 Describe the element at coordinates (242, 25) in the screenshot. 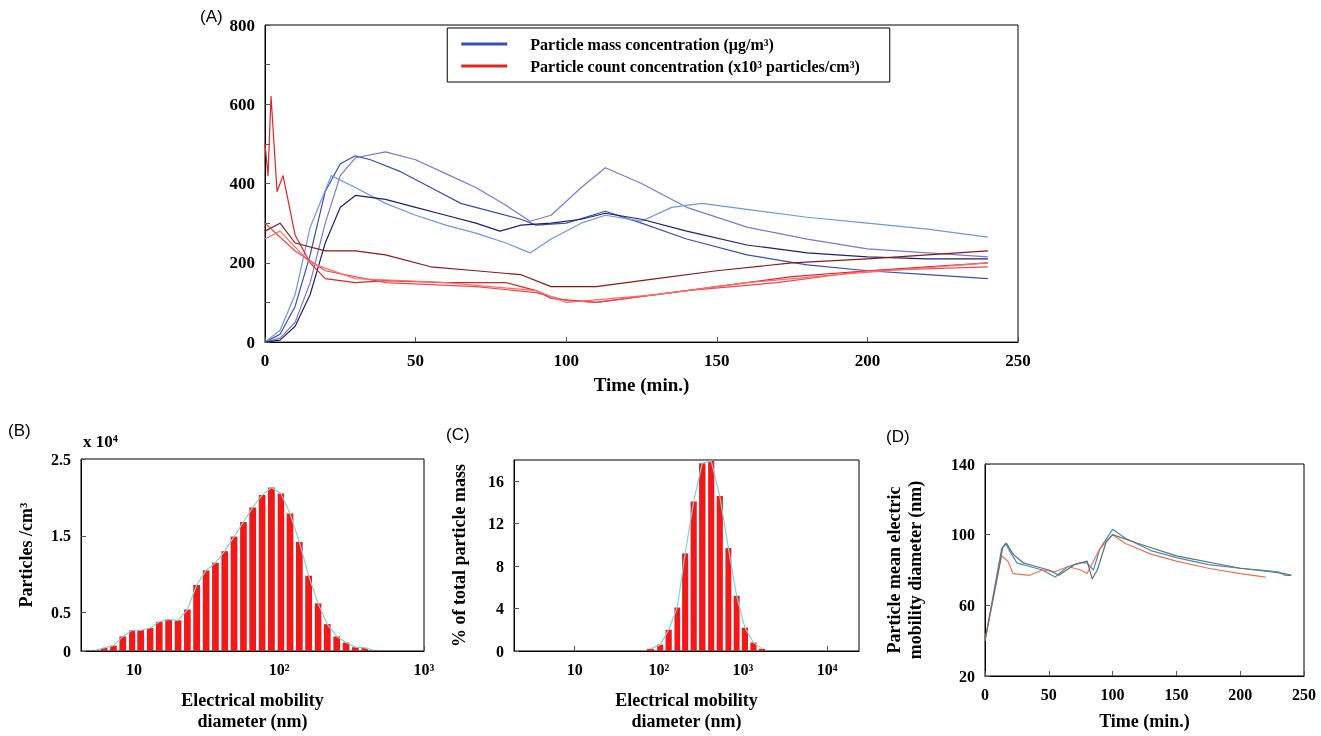

I see `y-tick-label: 800` at that location.